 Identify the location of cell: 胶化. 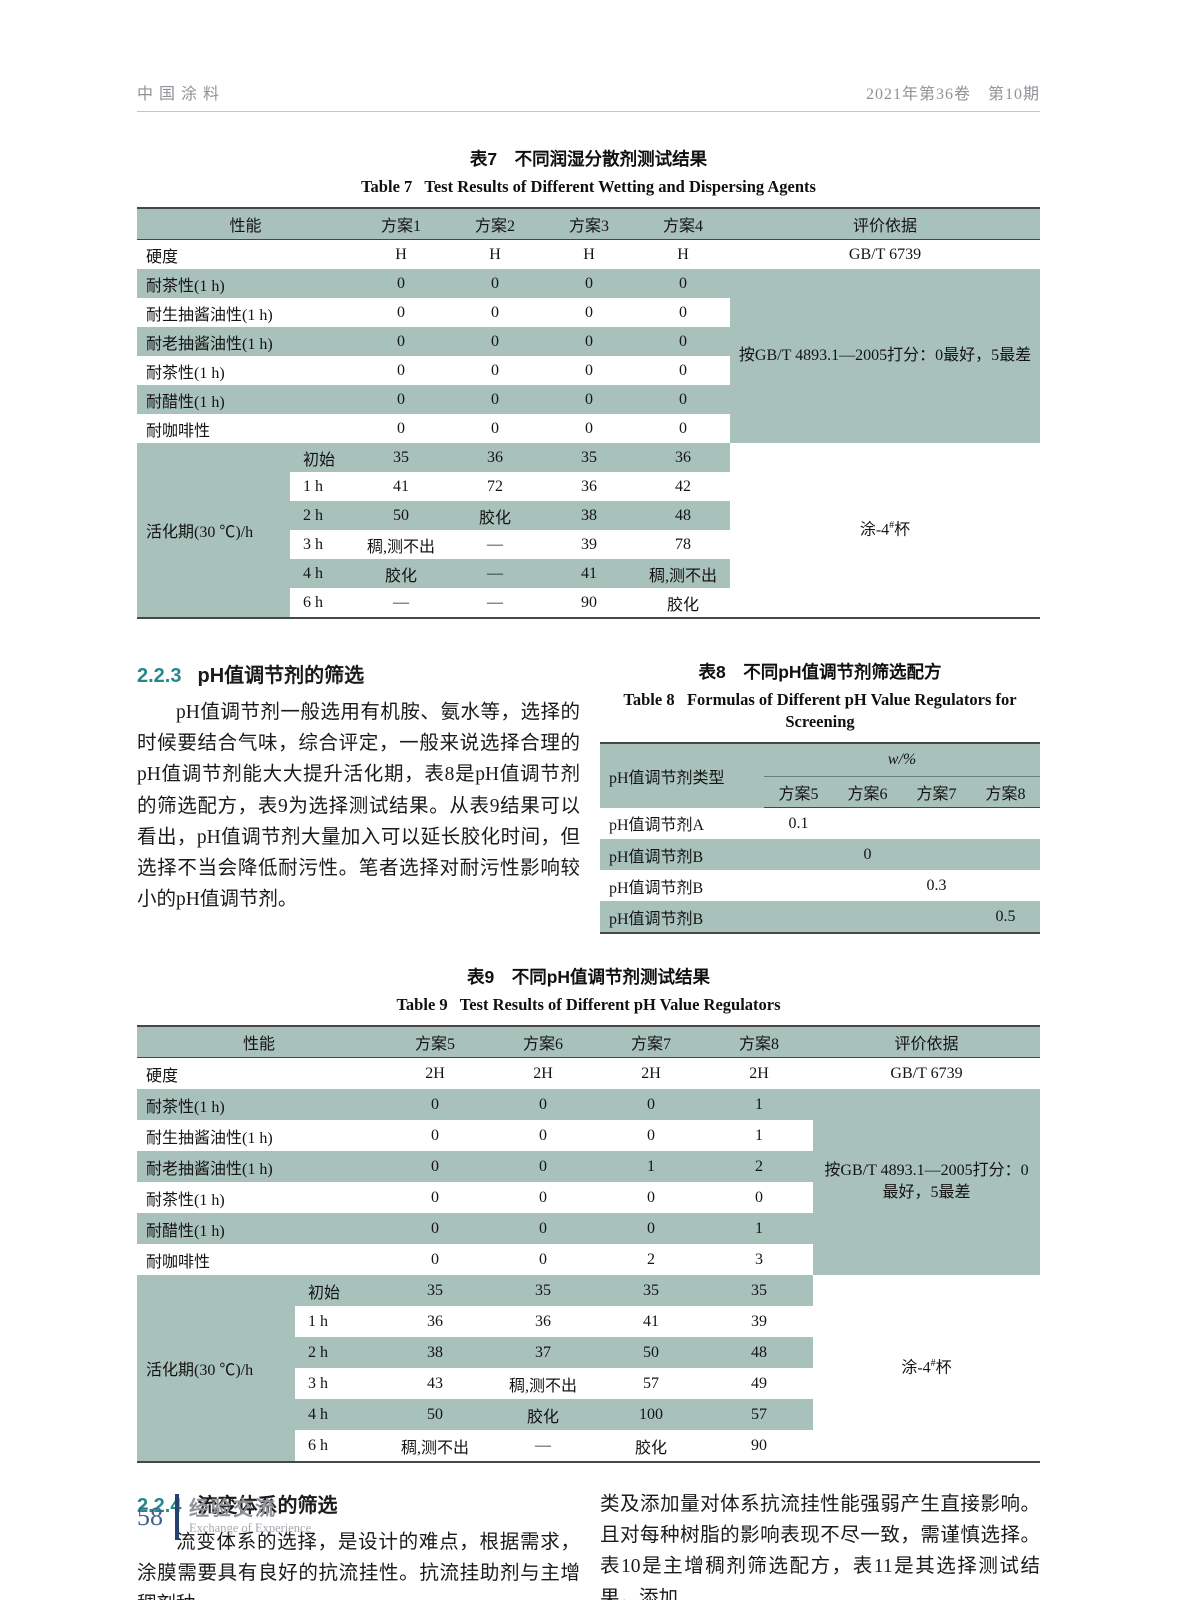
(495, 515).